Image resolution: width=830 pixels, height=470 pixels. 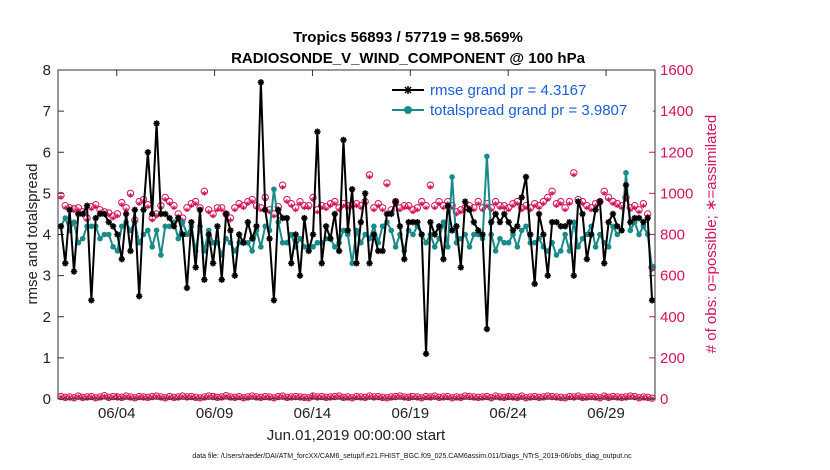 What do you see at coordinates (47, 399) in the screenshot?
I see `y-tick-label-left: 0` at bounding box center [47, 399].